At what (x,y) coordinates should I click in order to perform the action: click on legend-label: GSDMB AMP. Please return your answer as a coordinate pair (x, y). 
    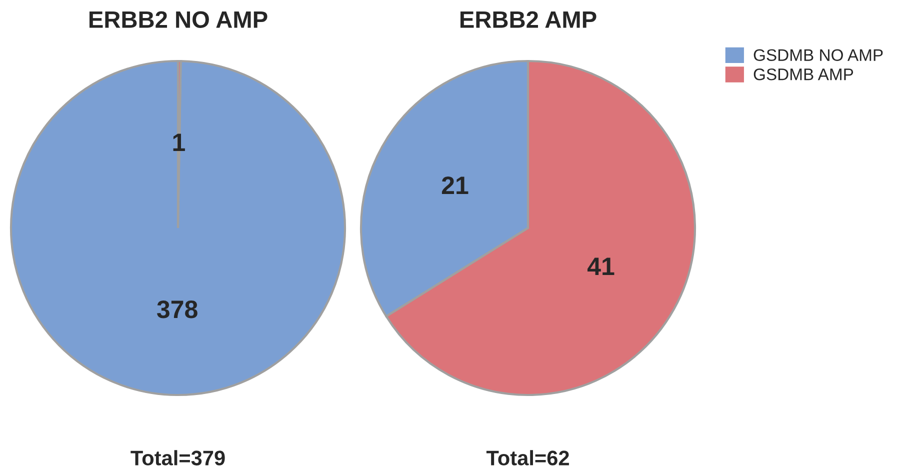
    Looking at the image, I should click on (804, 74).